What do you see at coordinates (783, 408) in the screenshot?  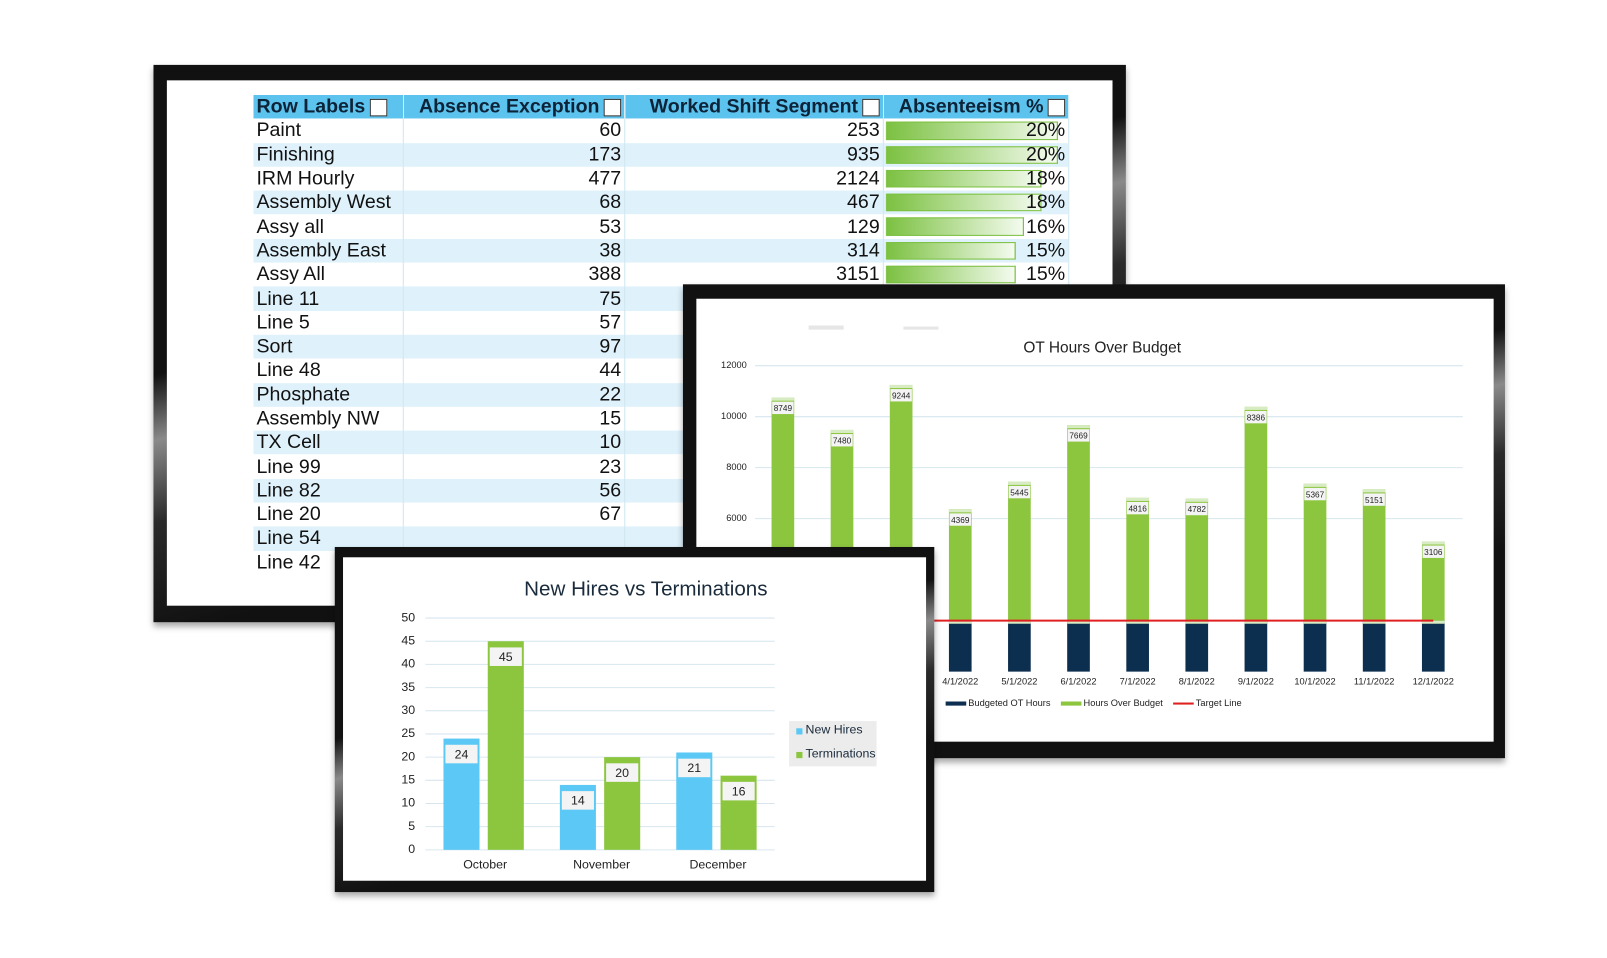 I see `data-label: 8749` at bounding box center [783, 408].